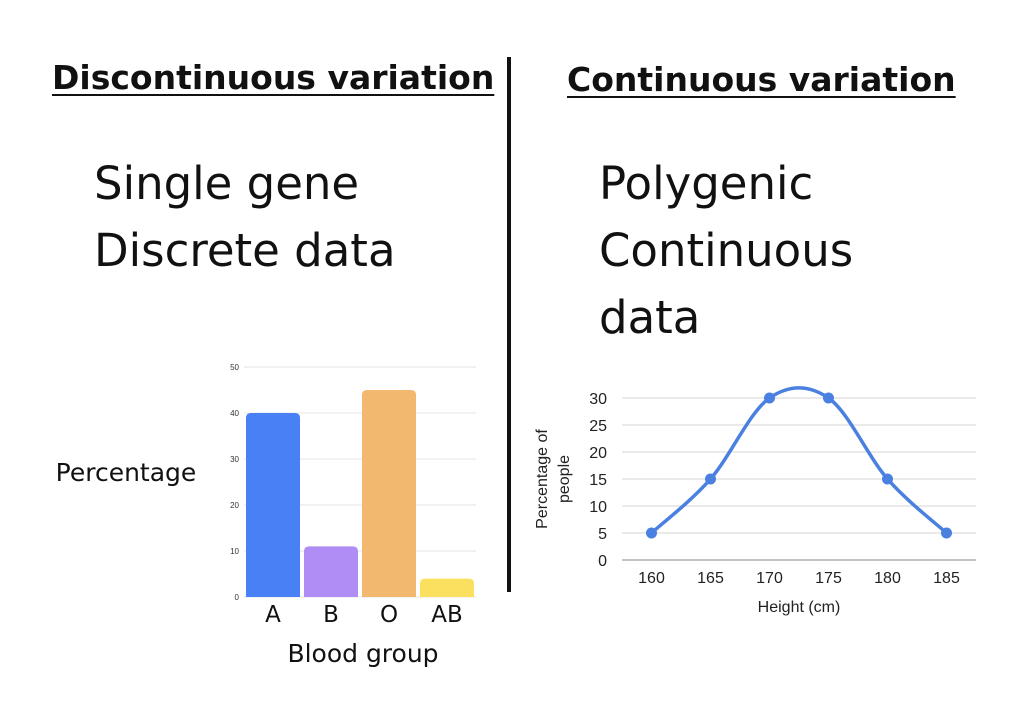 The image size is (1024, 724). Describe the element at coordinates (650, 317) in the screenshot. I see `right-line-3: data` at that location.